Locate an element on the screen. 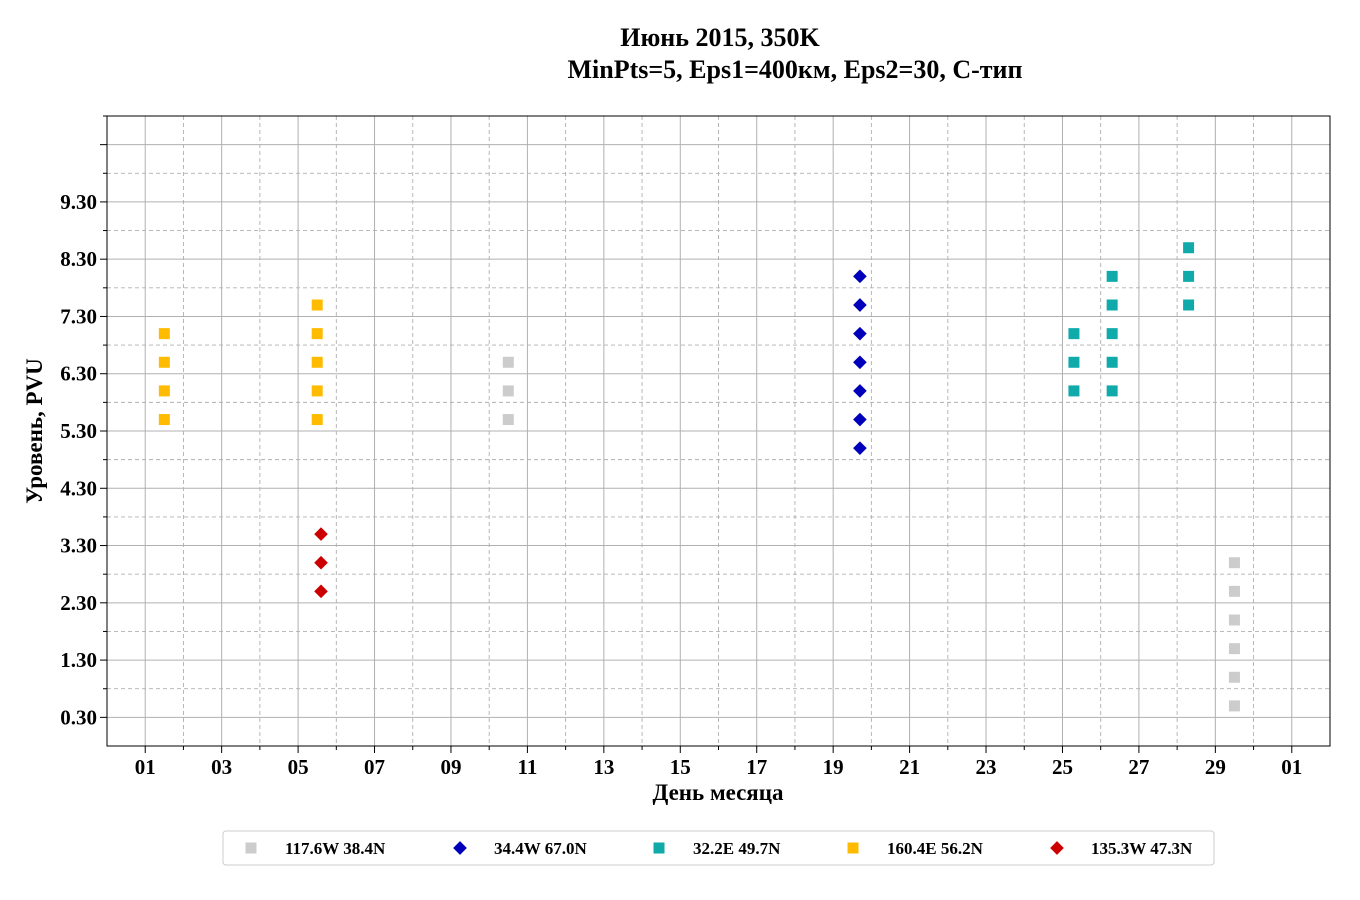  x-tick-label: 07 is located at coordinates (374, 767).